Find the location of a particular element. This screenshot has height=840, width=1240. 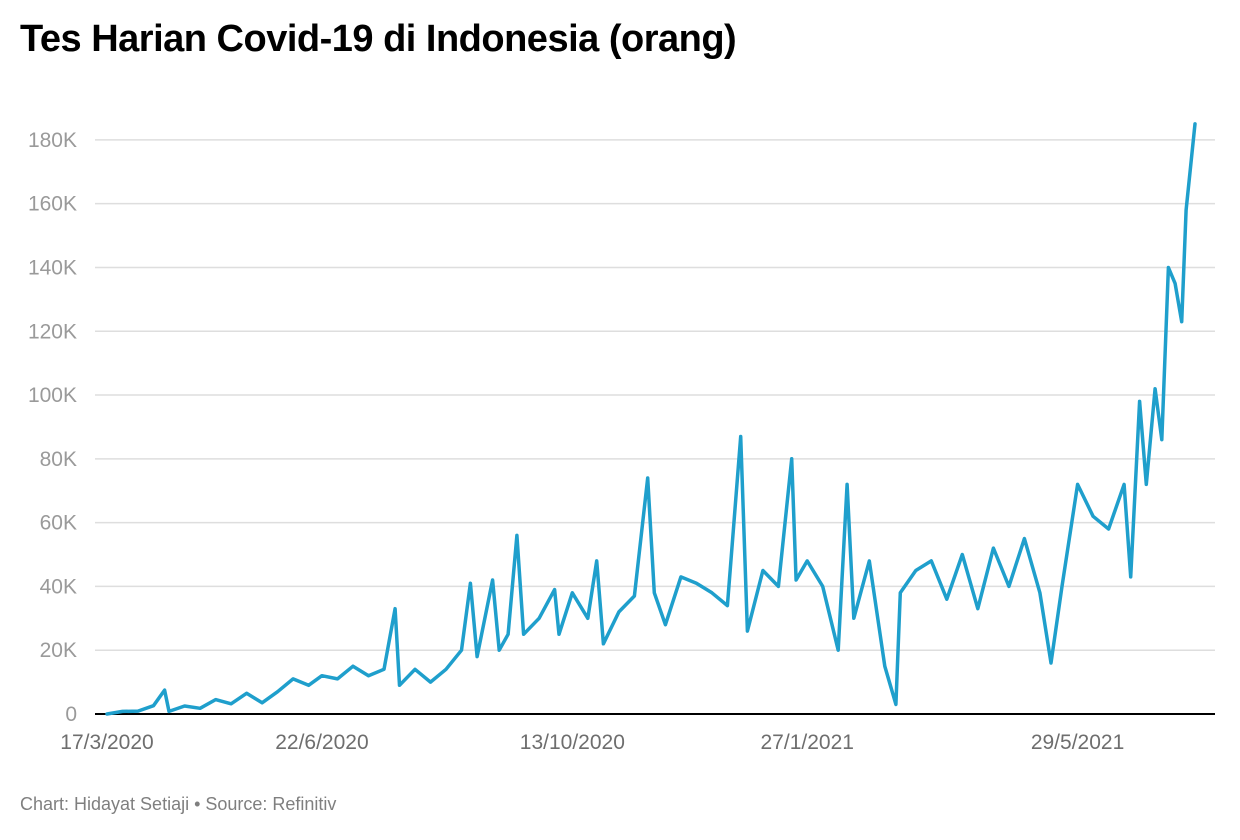

x-tick-label: 13/10/2020 is located at coordinates (572, 742).